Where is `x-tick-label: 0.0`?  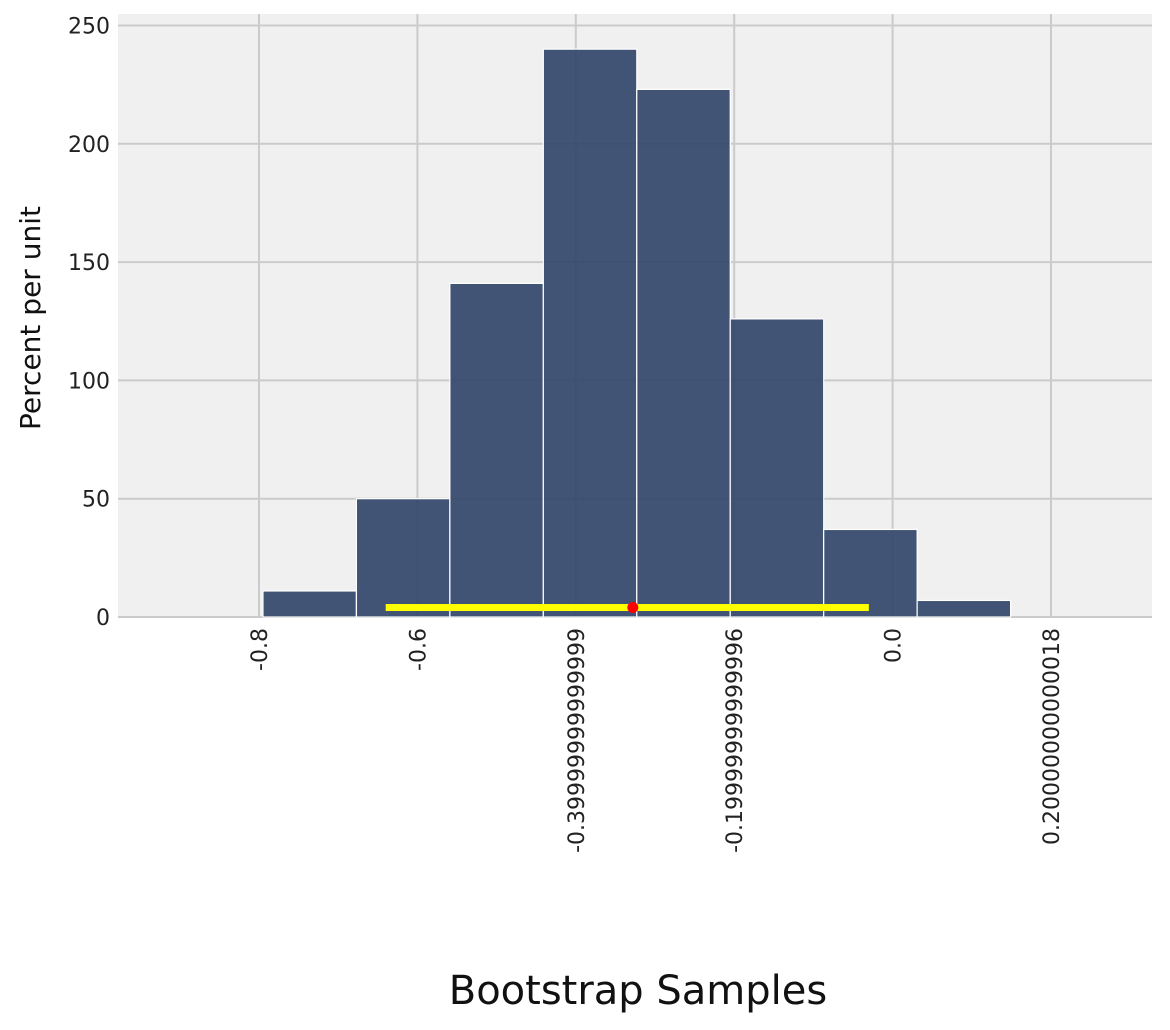 x-tick-label: 0.0 is located at coordinates (894, 645).